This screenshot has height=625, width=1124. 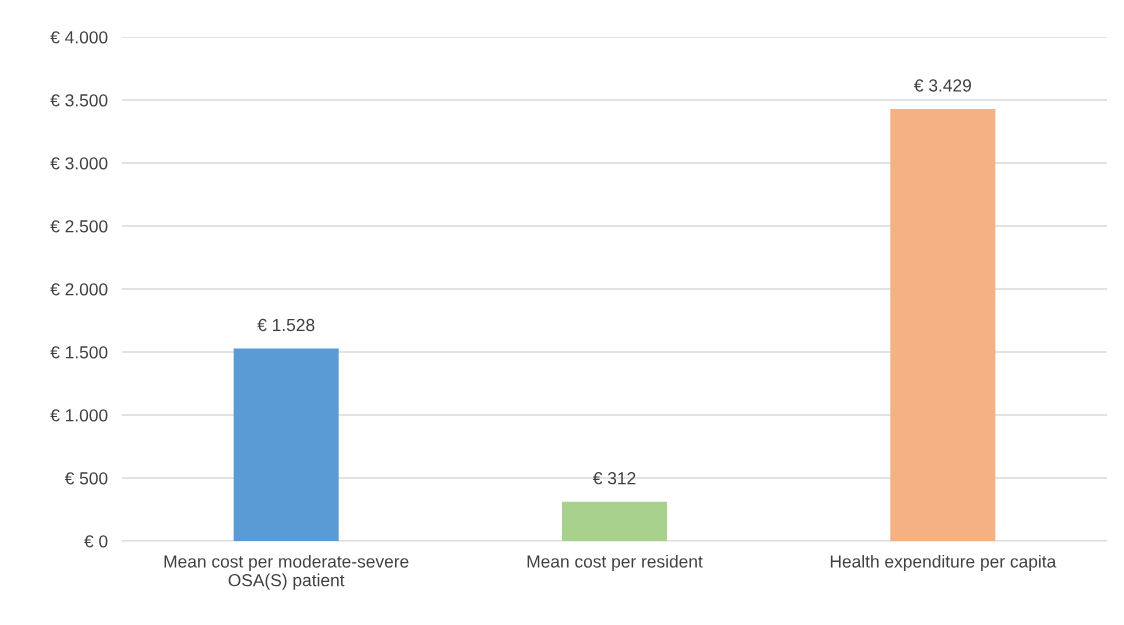 What do you see at coordinates (79, 163) in the screenshot?
I see `y-tick-label: € 3.000` at bounding box center [79, 163].